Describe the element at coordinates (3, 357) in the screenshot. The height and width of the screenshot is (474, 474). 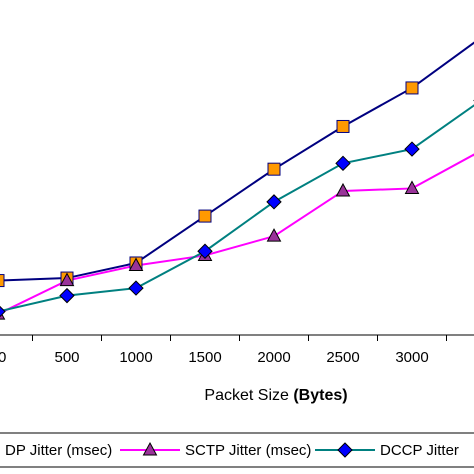
I see `x-tick-label: 00` at that location.